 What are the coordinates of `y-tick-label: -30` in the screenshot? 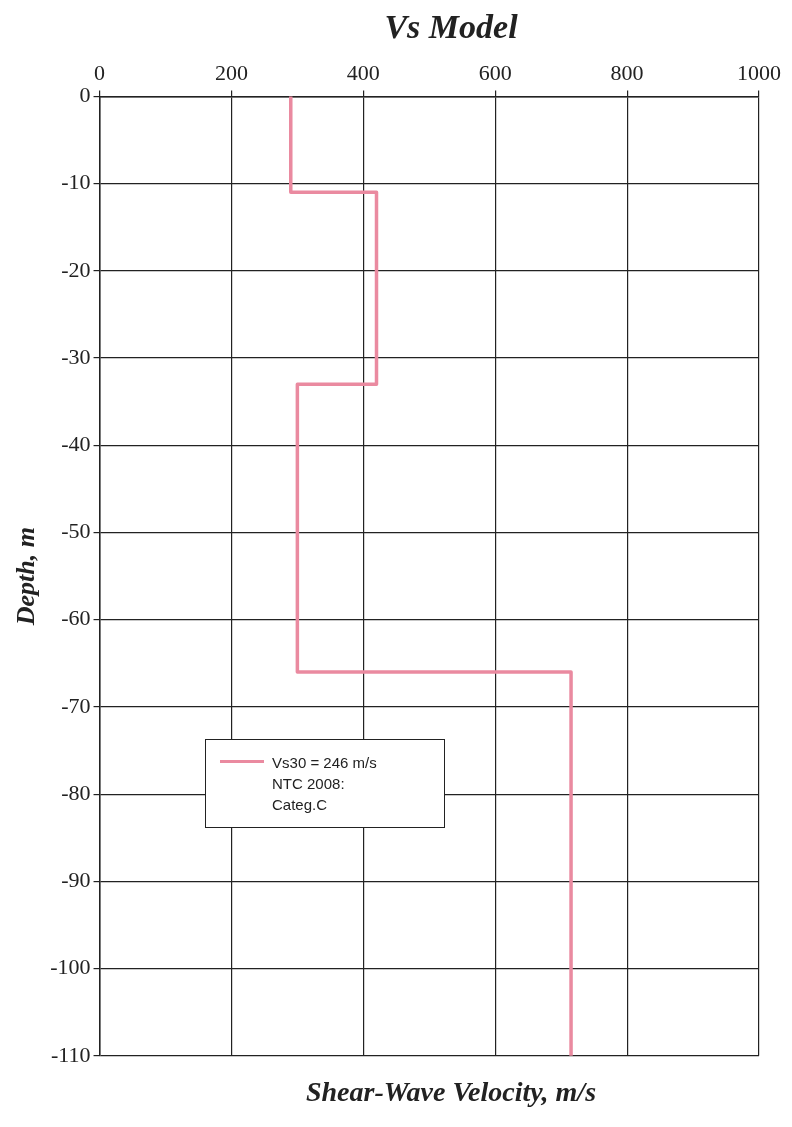 It's located at (76, 356).